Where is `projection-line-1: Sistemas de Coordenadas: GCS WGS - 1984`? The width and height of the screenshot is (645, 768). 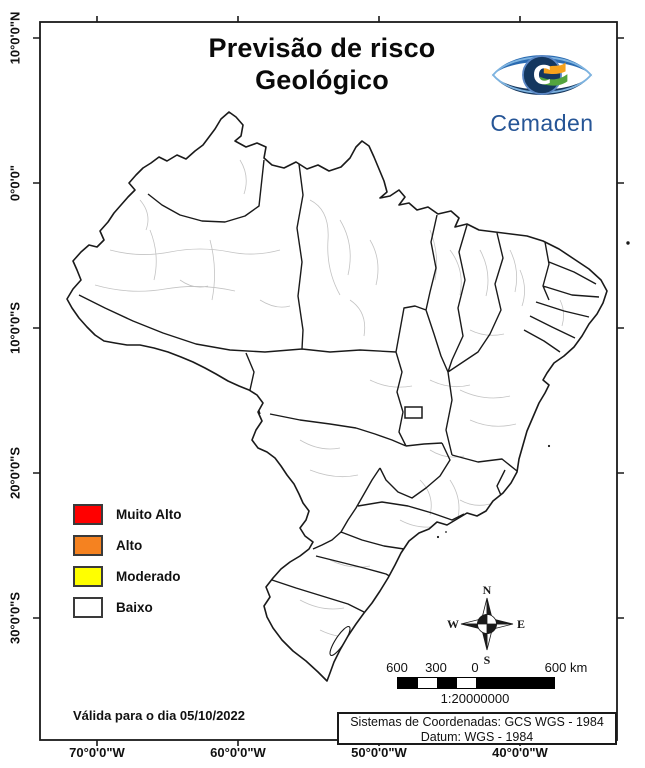
projection-line-1: Sistemas de Coordenadas: GCS WGS - 1984 is located at coordinates (477, 722).